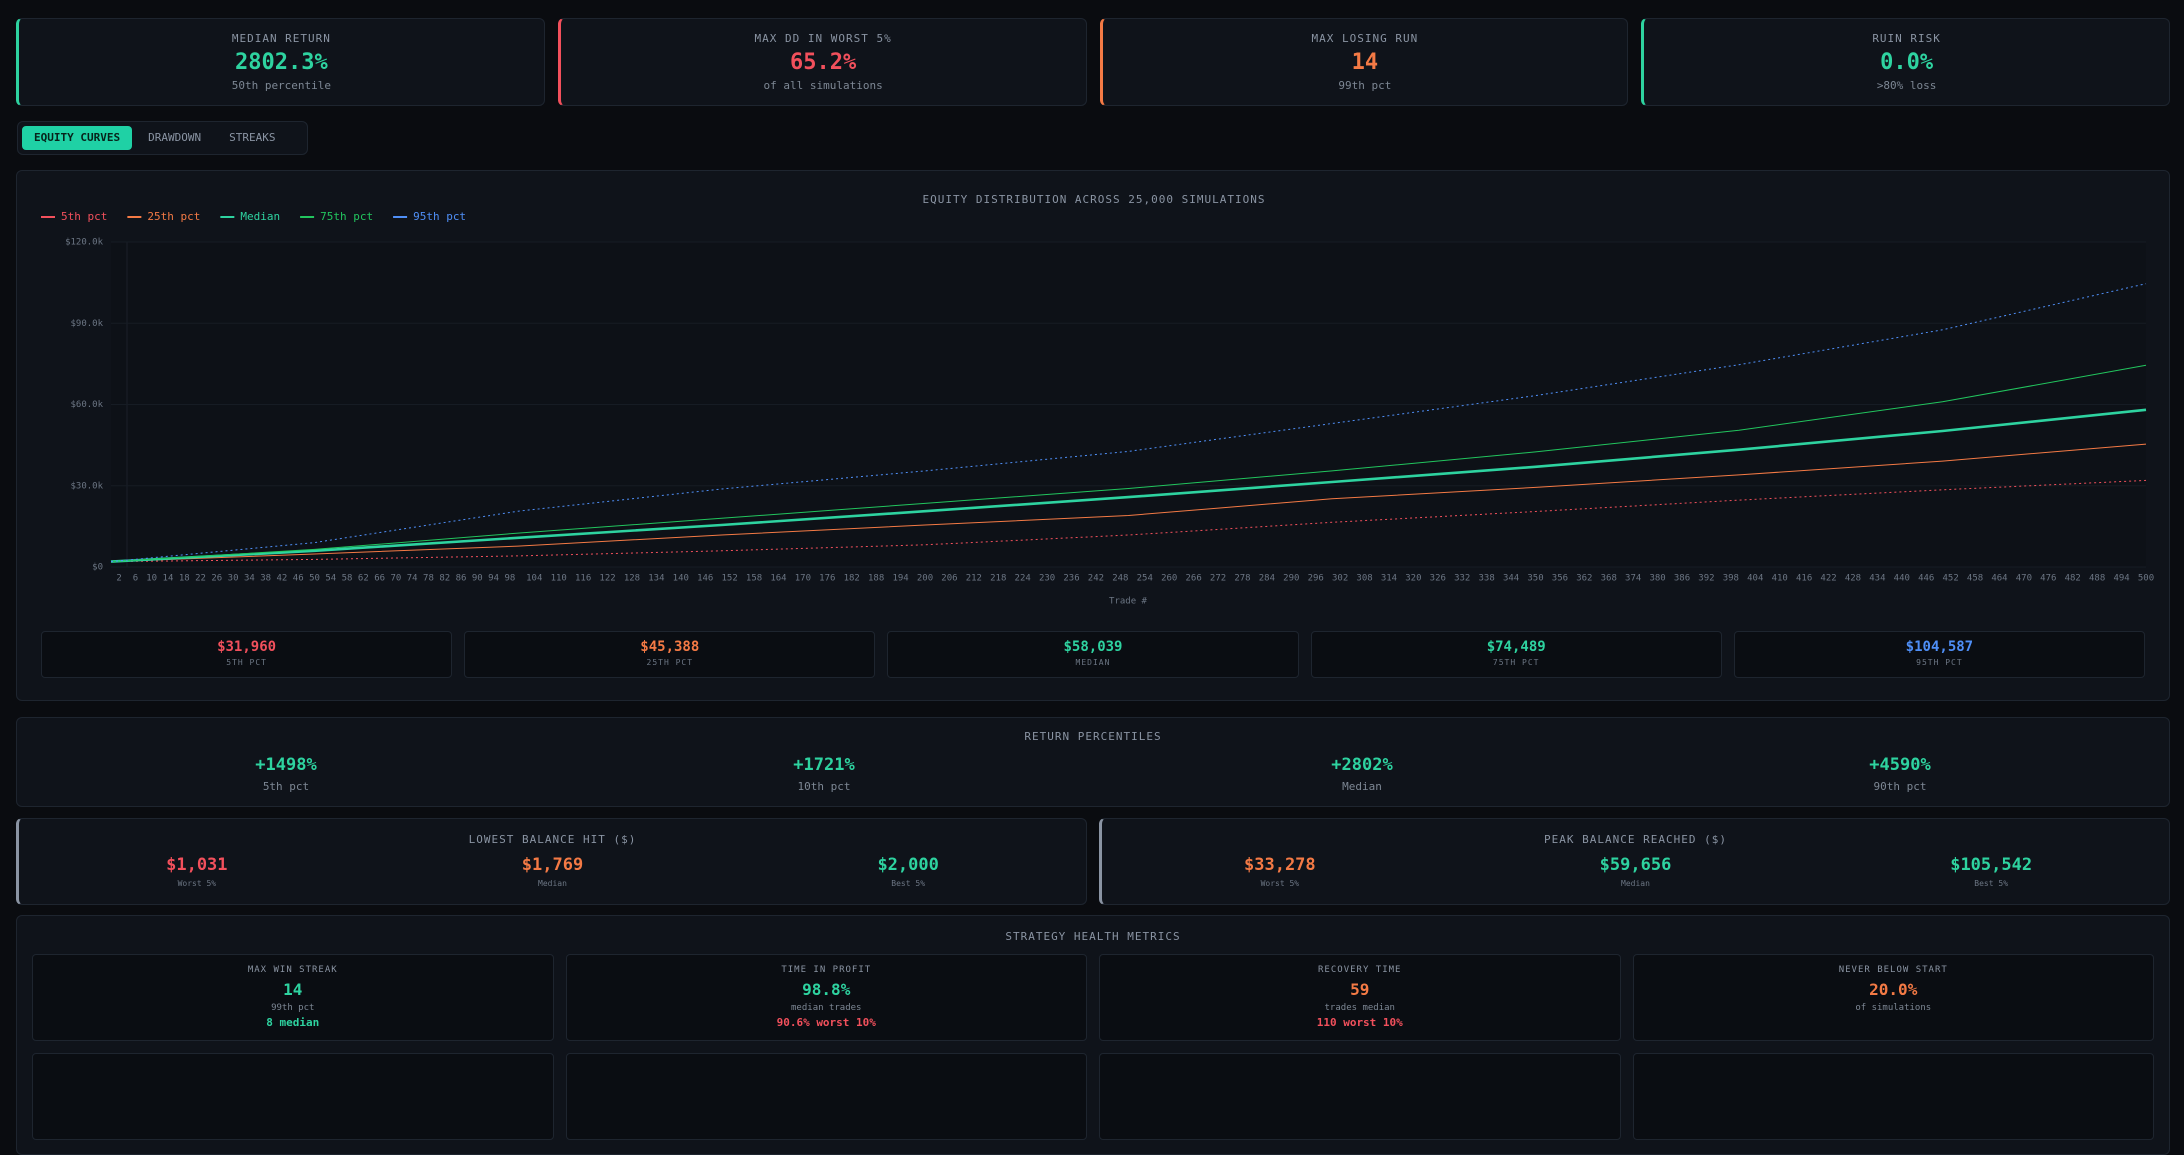 The image size is (2184, 1155). I want to click on x-tick-label: 410, so click(1780, 579).